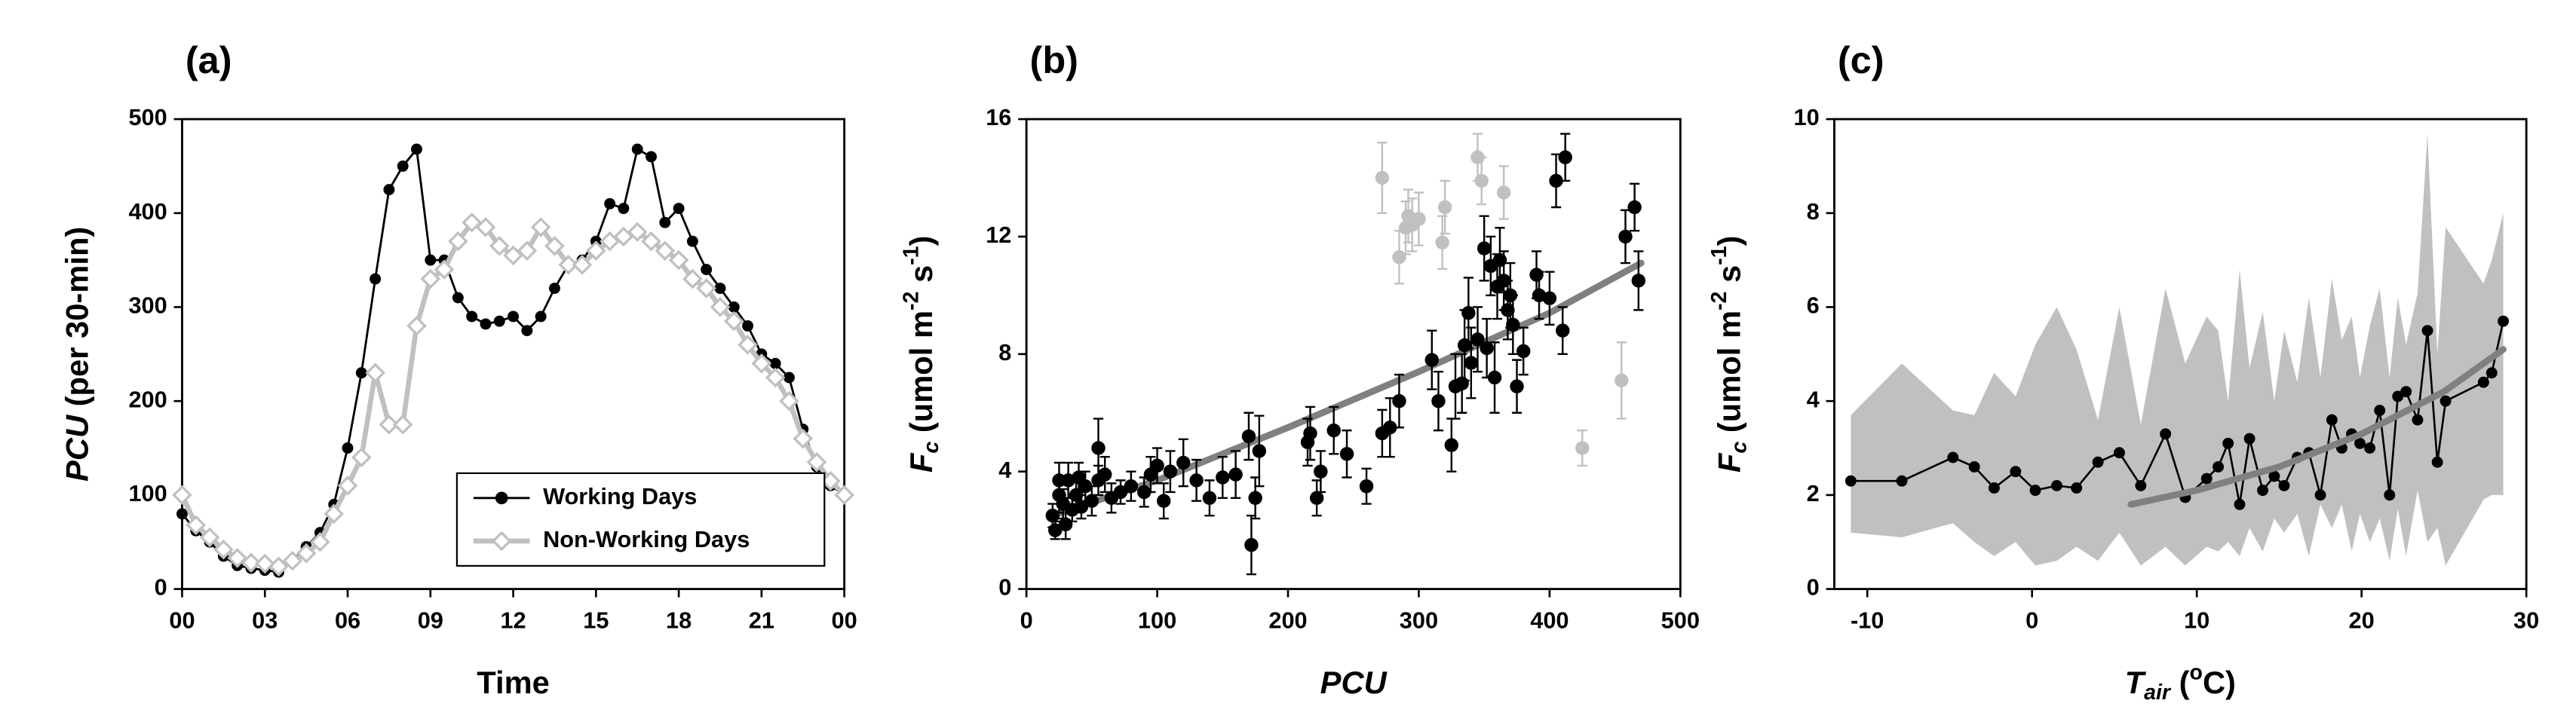  Describe the element at coordinates (2180, 682) in the screenshot. I see `label-part: (` at that location.